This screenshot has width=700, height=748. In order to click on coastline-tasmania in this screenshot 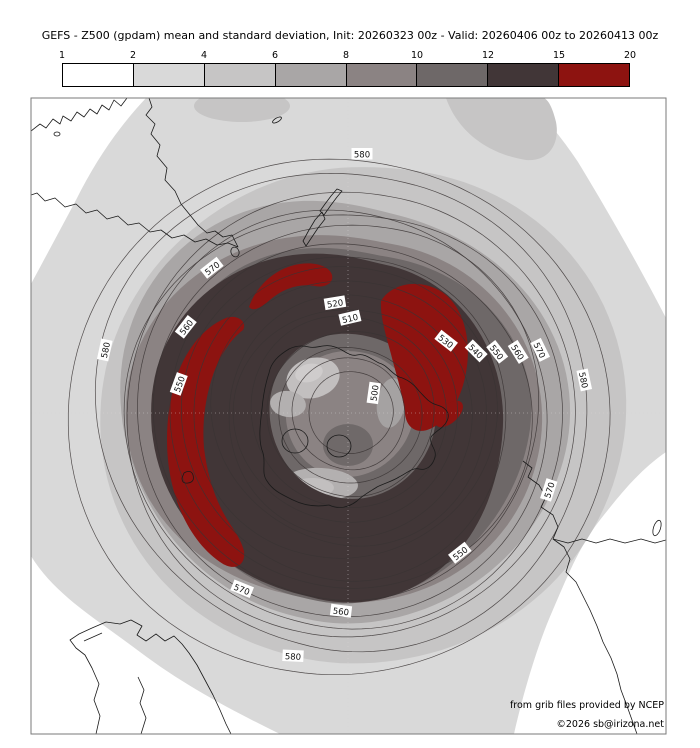, I will do `click(235, 252)`.